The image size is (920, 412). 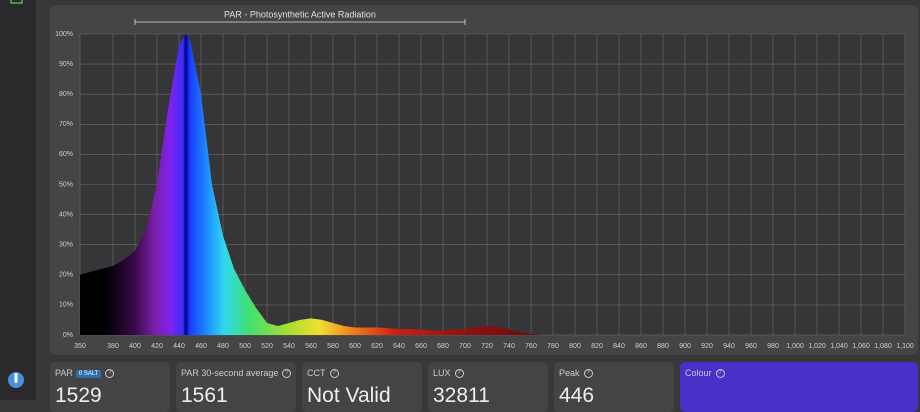 What do you see at coordinates (509, 346) in the screenshot?
I see `x-tick-label: 740` at bounding box center [509, 346].